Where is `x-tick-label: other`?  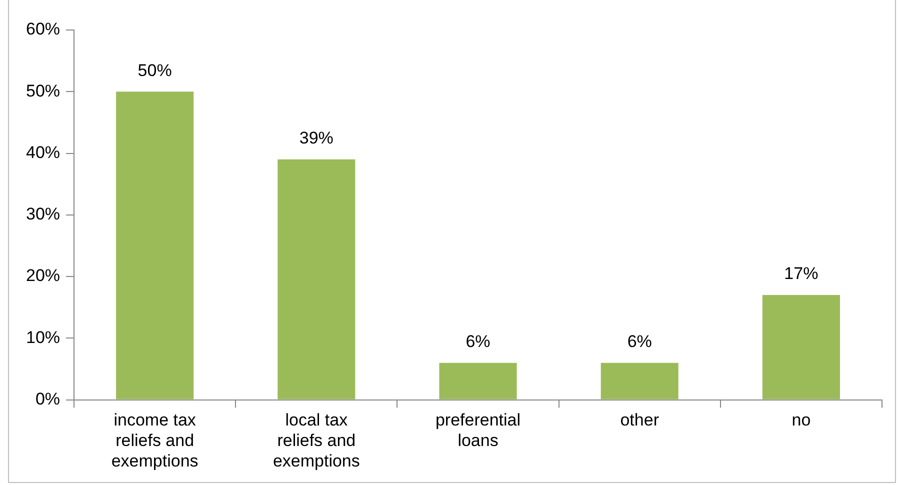
x-tick-label: other is located at coordinates (640, 420).